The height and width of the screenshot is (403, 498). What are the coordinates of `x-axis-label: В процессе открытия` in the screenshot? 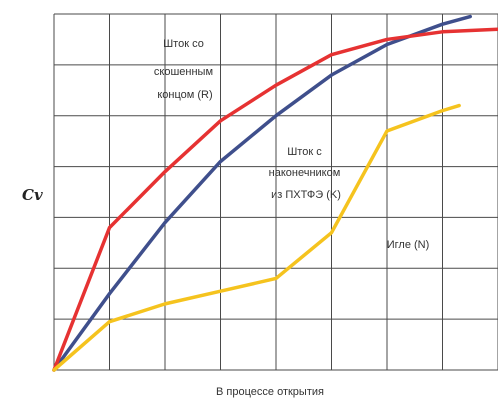 It's located at (270, 392).